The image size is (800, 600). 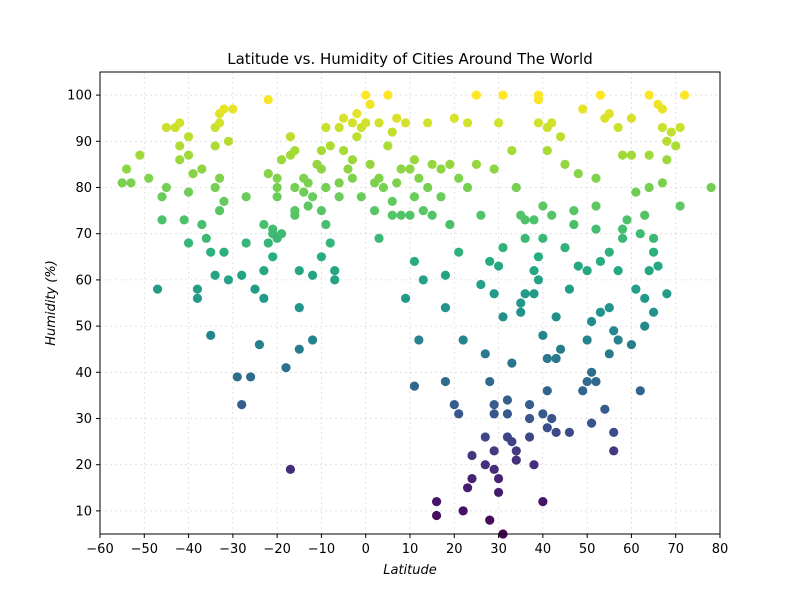 I want to click on x-tick-label: 50, so click(x=587, y=549).